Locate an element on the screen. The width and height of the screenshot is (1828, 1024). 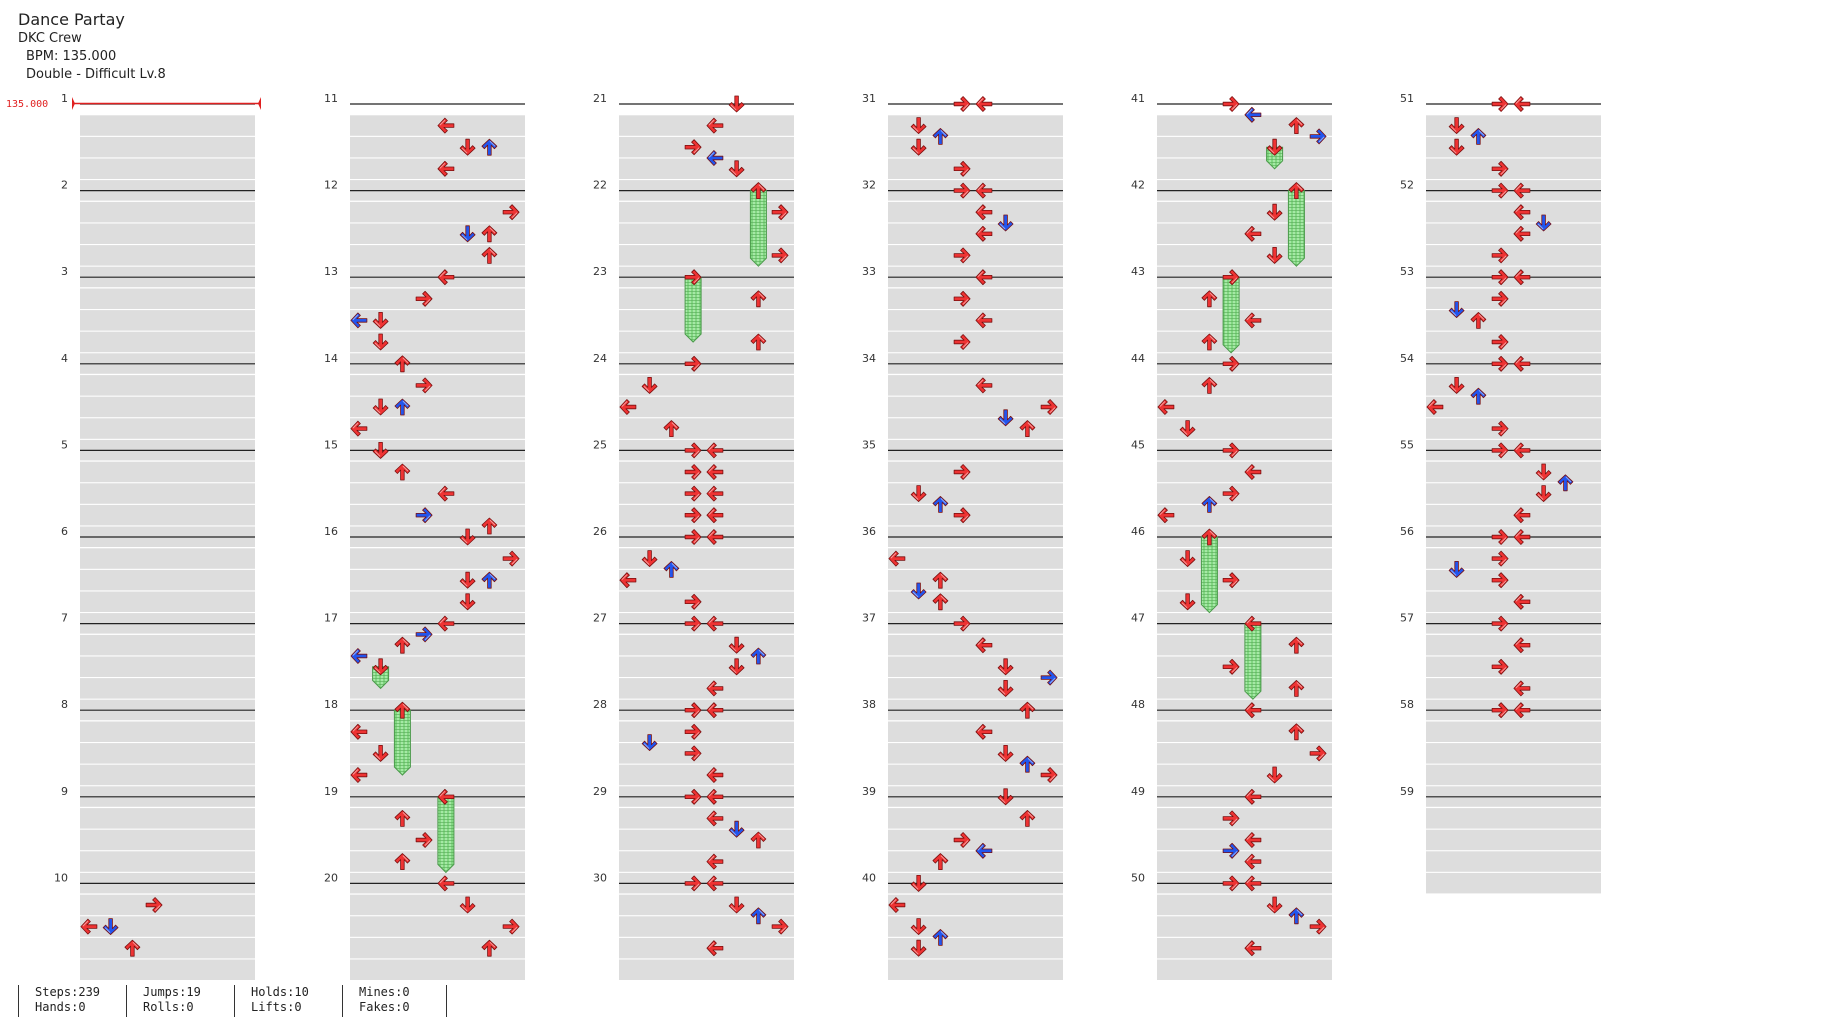
measure-number: 16 is located at coordinates (331, 531).